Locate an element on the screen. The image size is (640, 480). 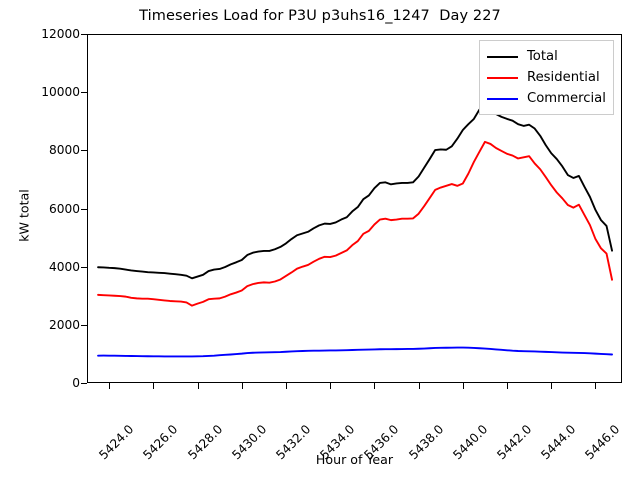
y-tick-label: 4000 is located at coordinates (64, 266).